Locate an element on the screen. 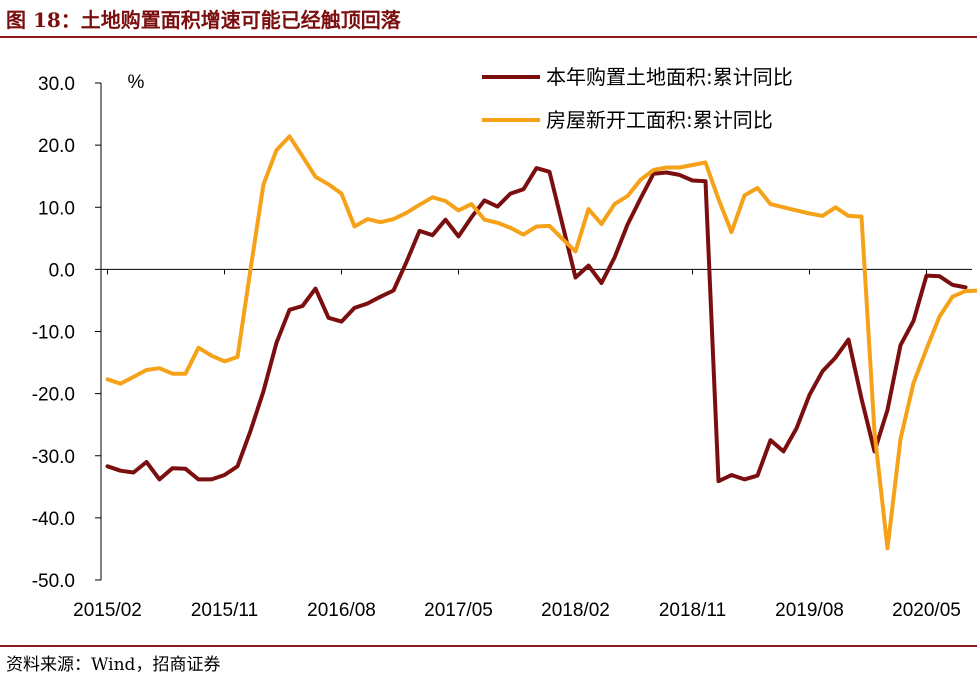  x-tick-label: 2018/02 is located at coordinates (575, 610).